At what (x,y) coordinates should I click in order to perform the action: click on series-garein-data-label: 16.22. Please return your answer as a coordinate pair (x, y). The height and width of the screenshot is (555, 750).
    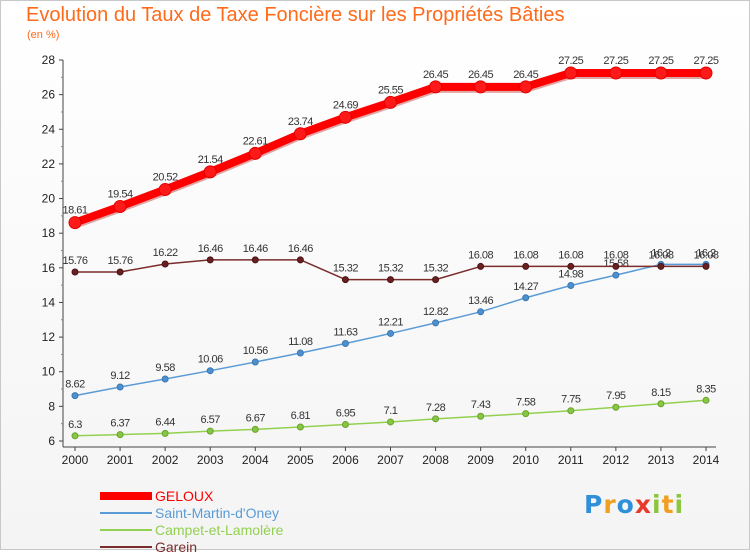
    Looking at the image, I should click on (165, 253).